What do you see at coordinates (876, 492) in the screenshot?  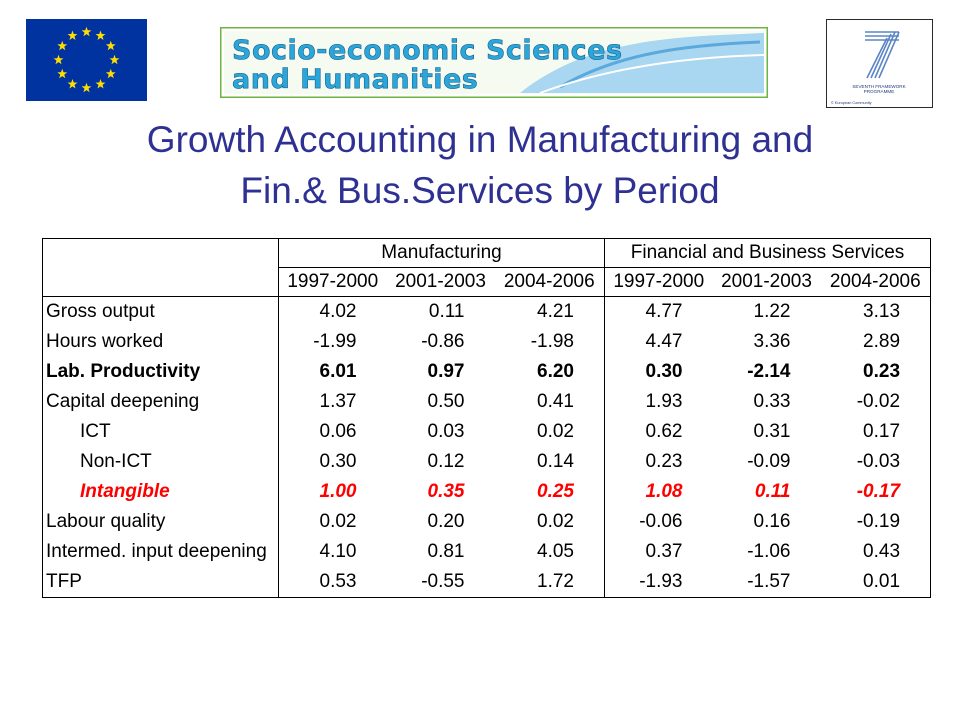 I see `table-cell: -0.17` at bounding box center [876, 492].